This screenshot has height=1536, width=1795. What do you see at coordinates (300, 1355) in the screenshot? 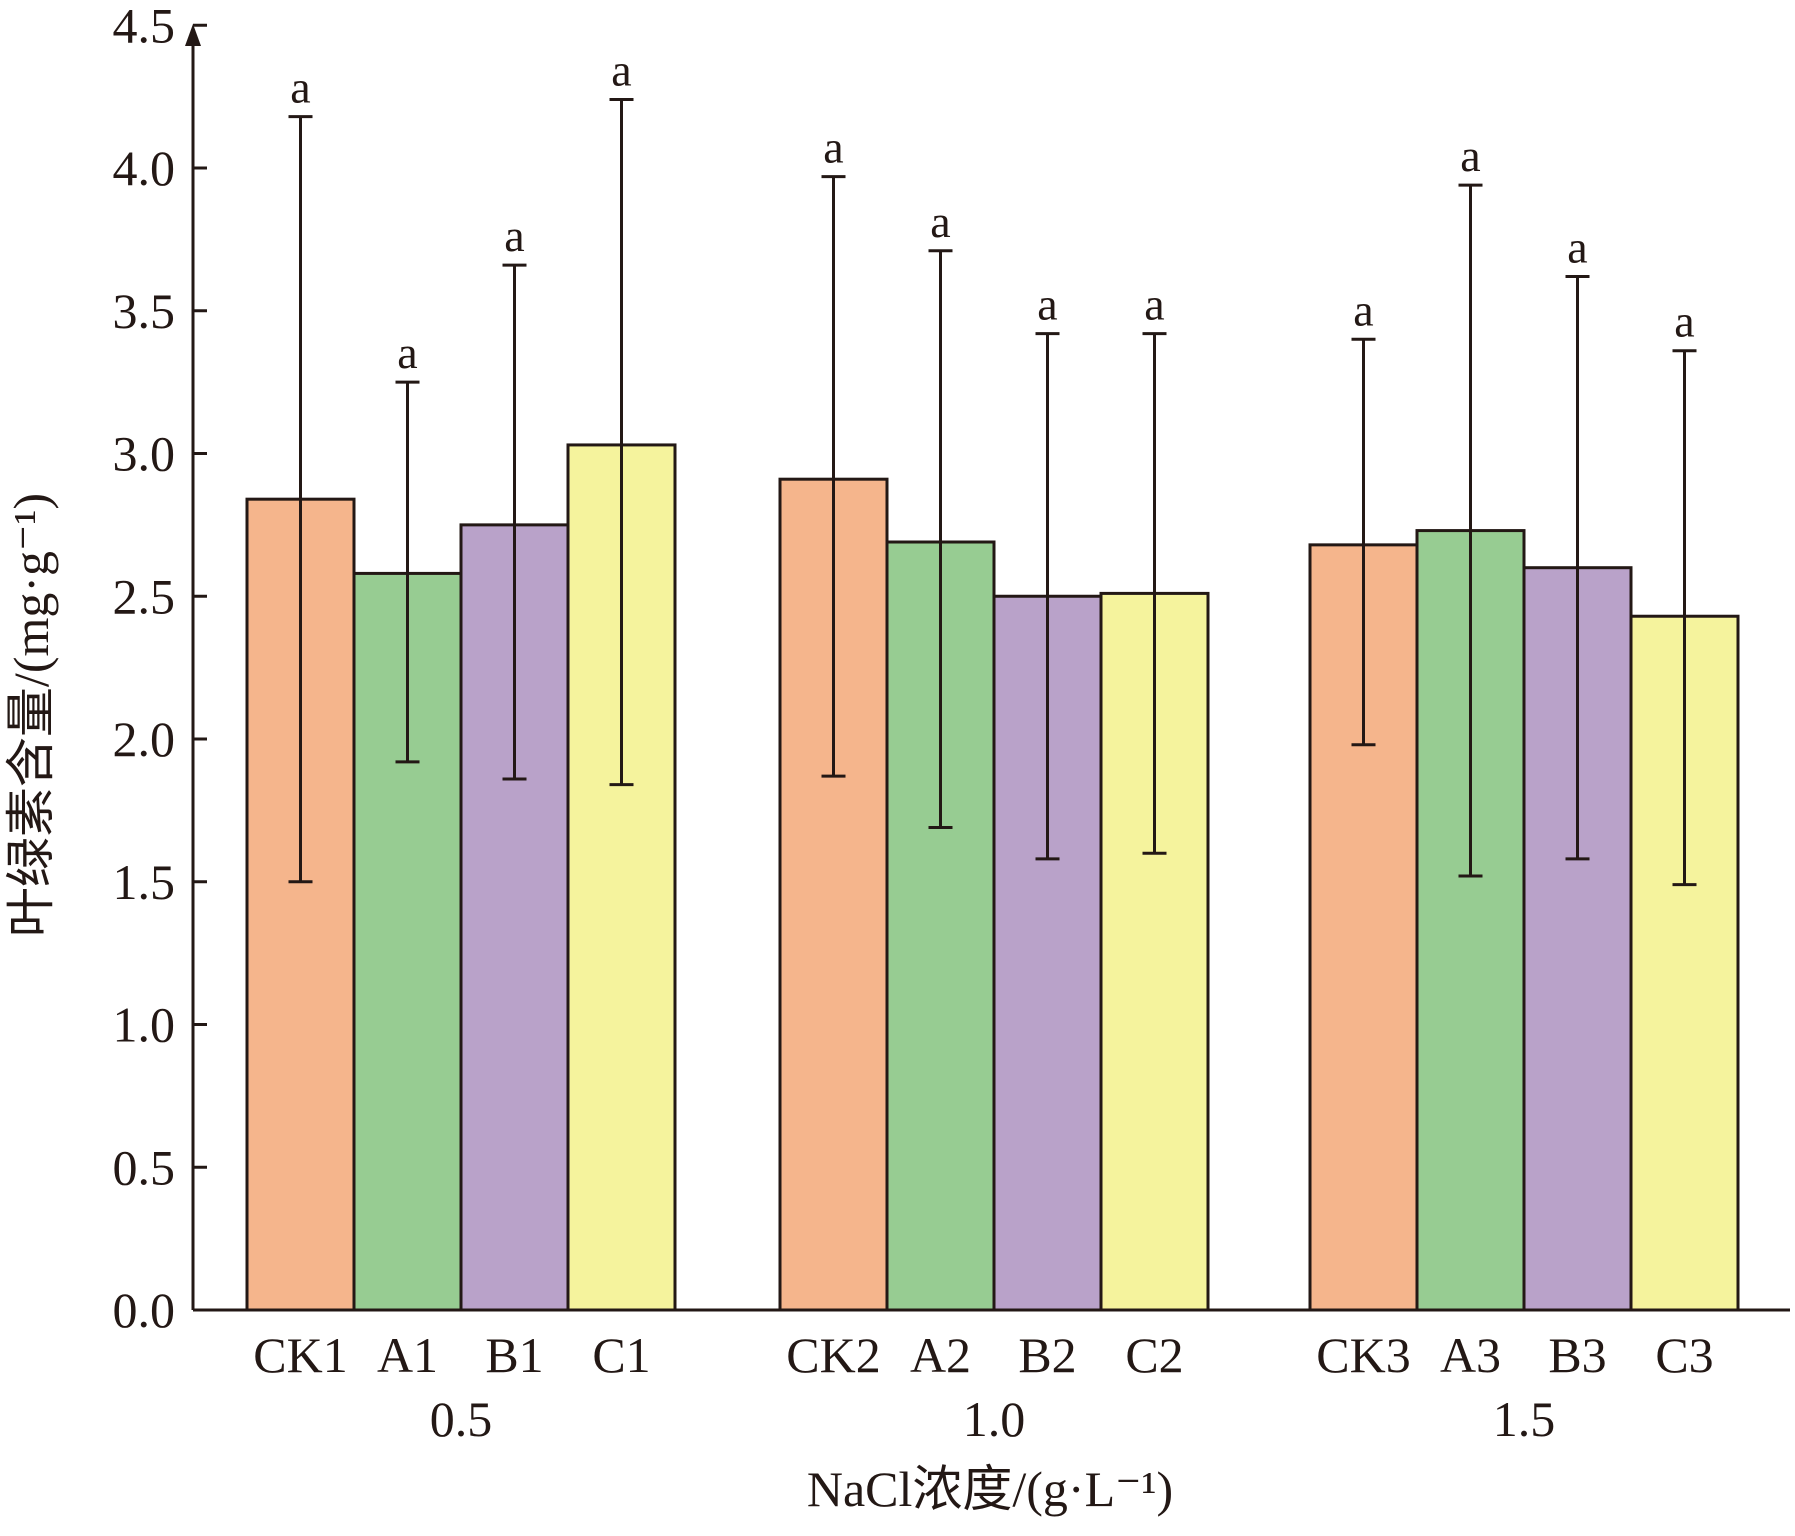
I see `category-label: CK1` at bounding box center [300, 1355].